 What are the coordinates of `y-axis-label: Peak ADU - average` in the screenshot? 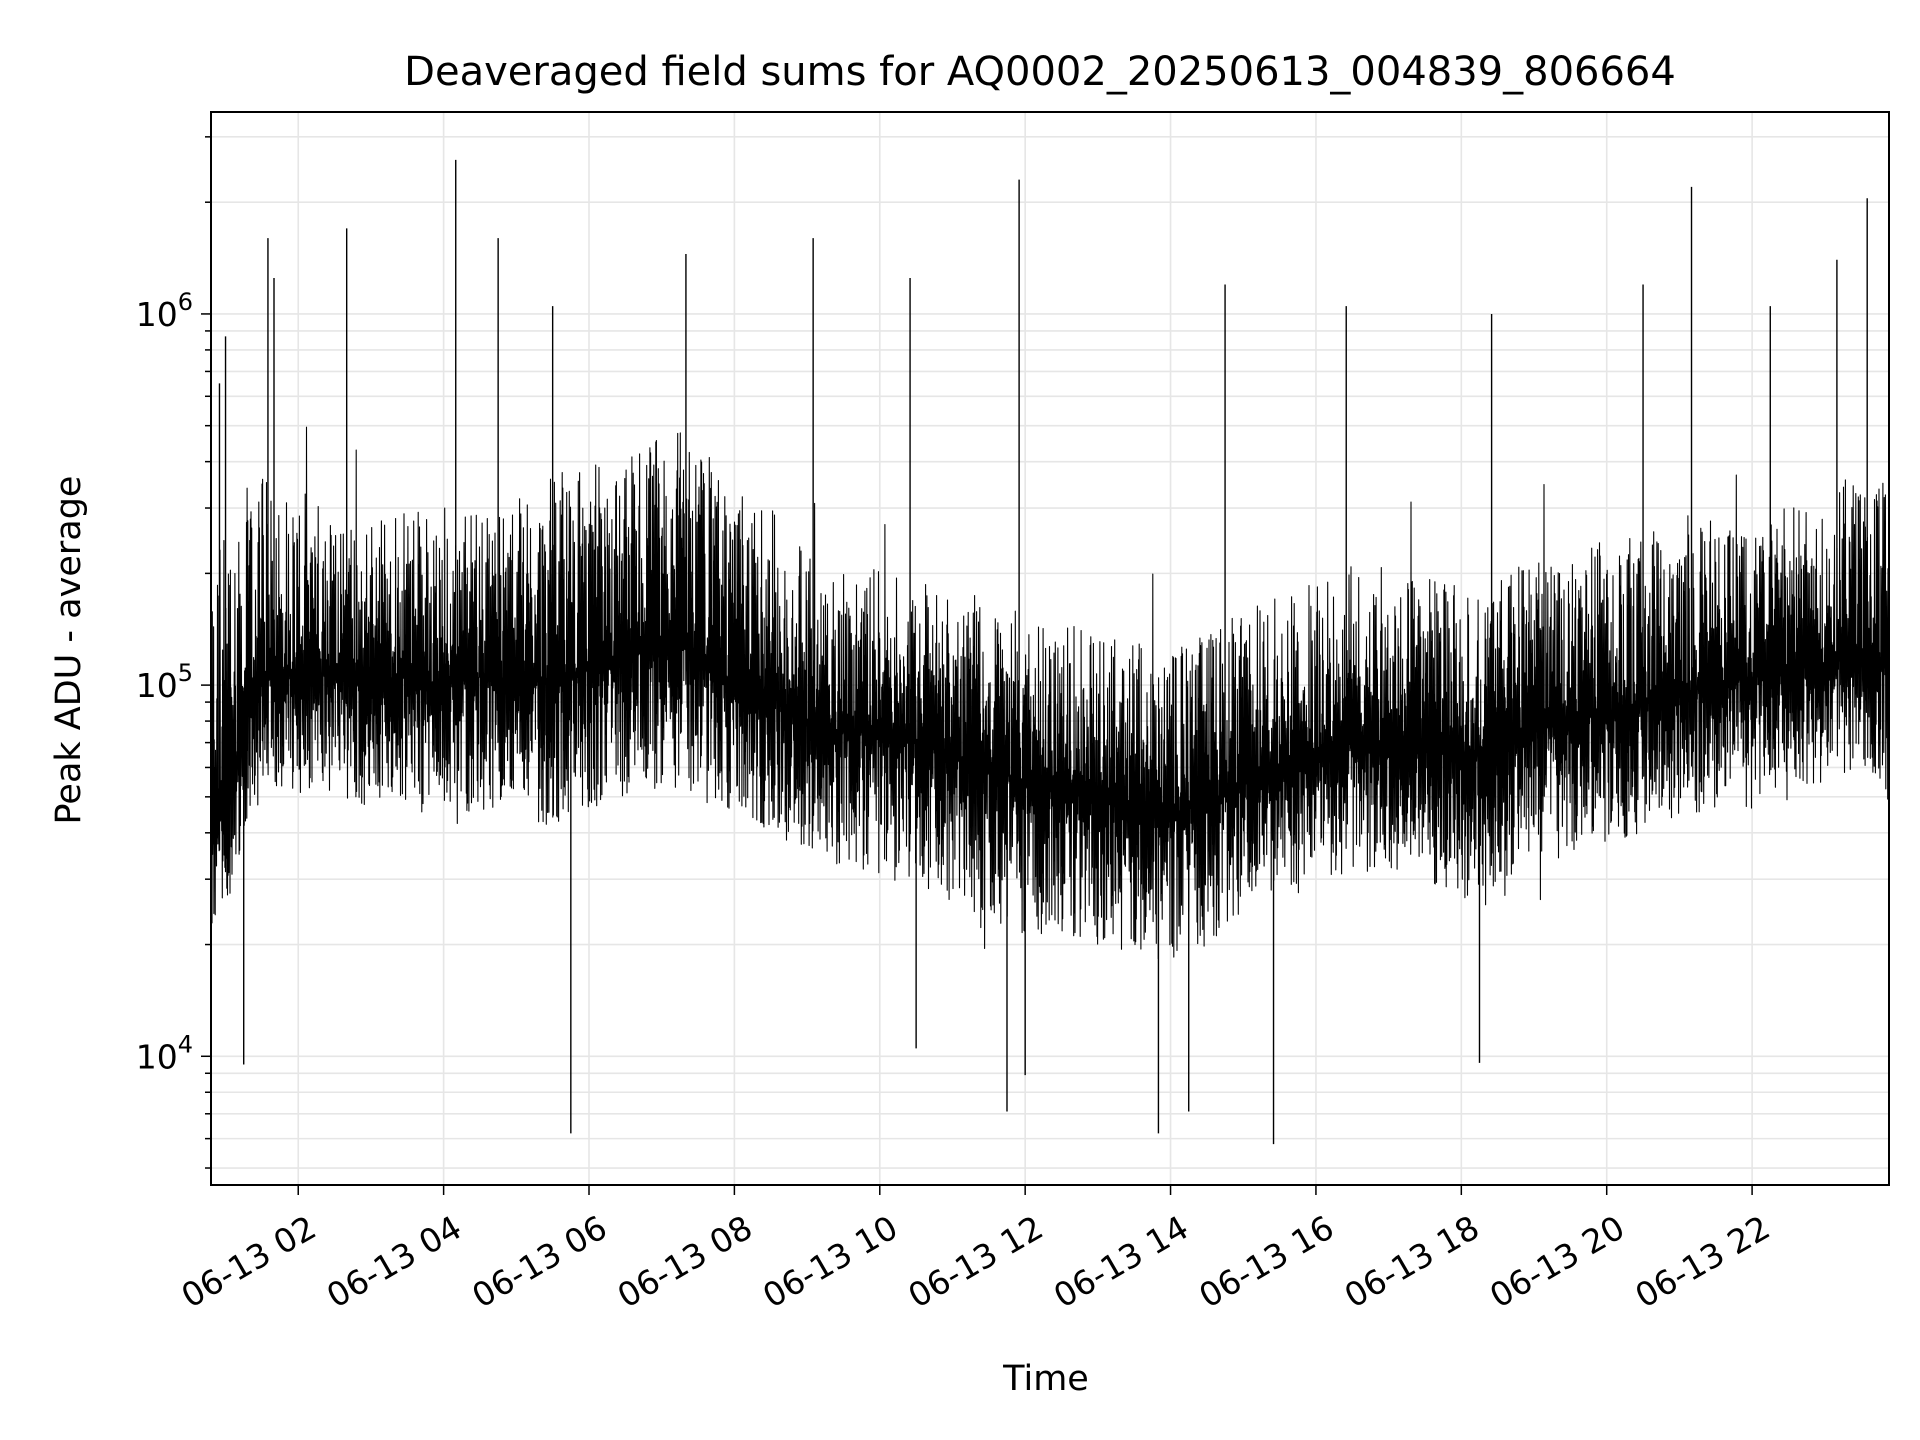 It's located at (69, 650).